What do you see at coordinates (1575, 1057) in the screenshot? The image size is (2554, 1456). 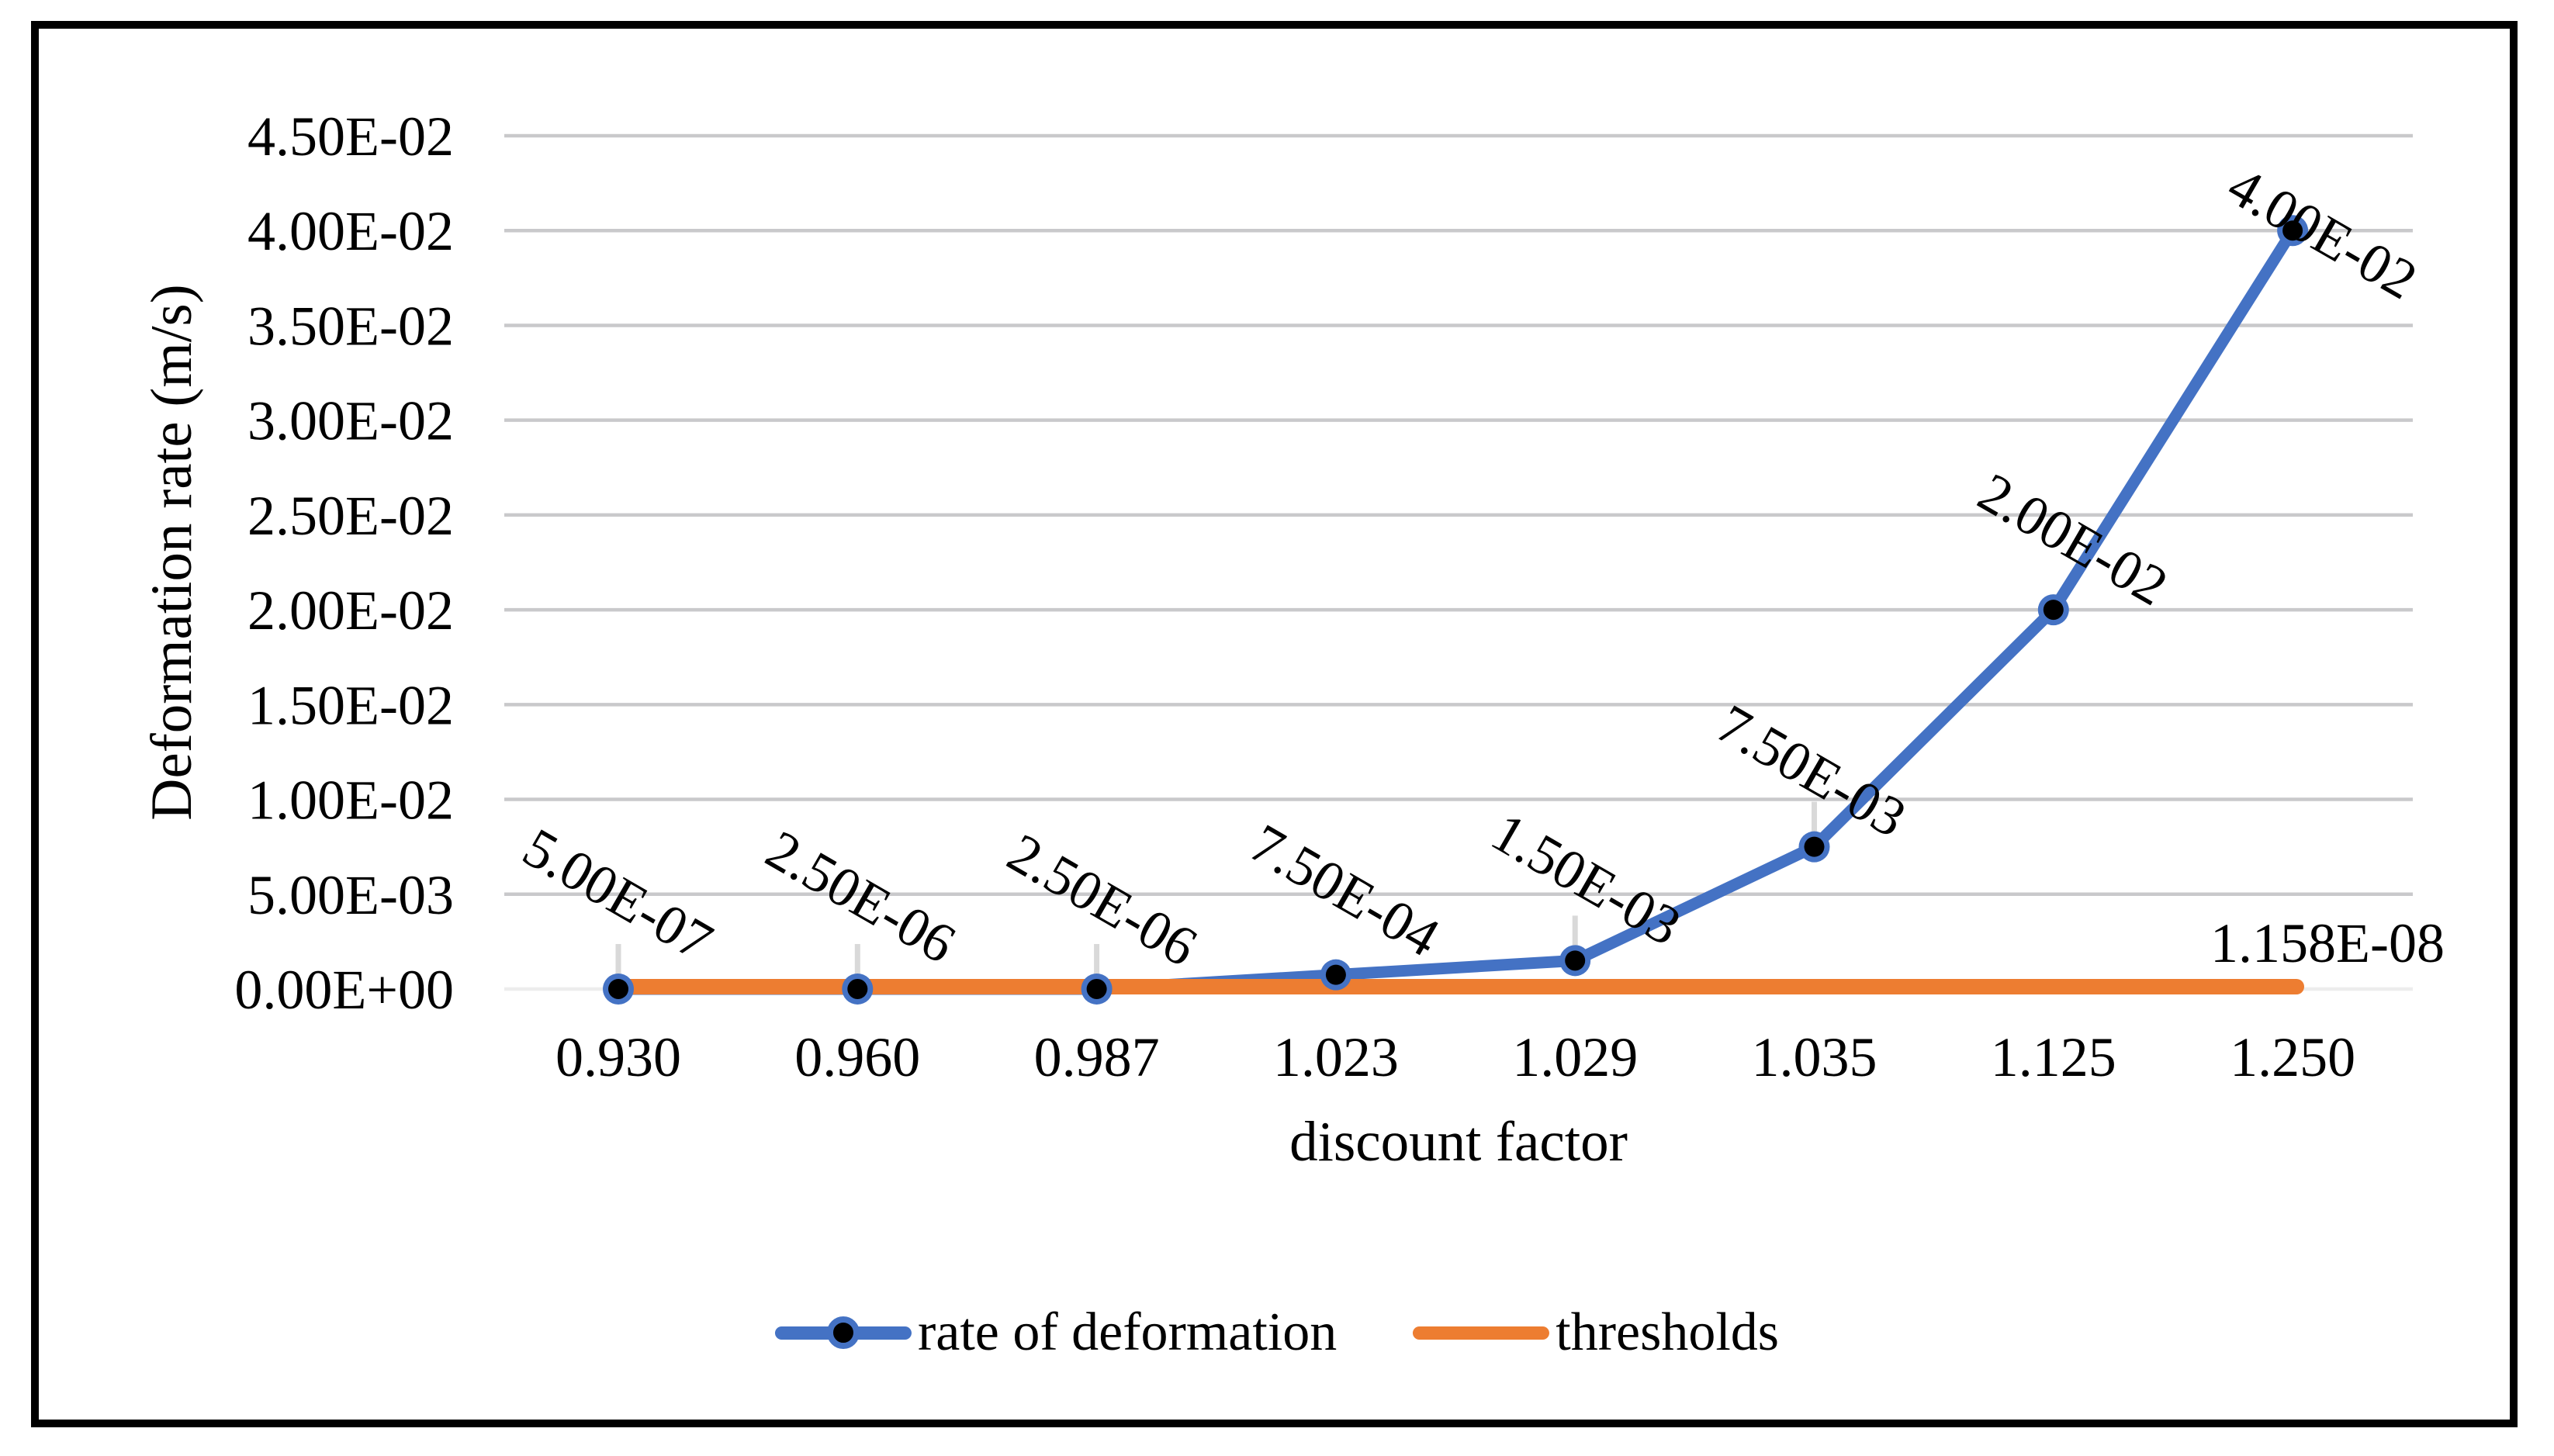 I see `x-axis-tick-label: 1.029` at bounding box center [1575, 1057].